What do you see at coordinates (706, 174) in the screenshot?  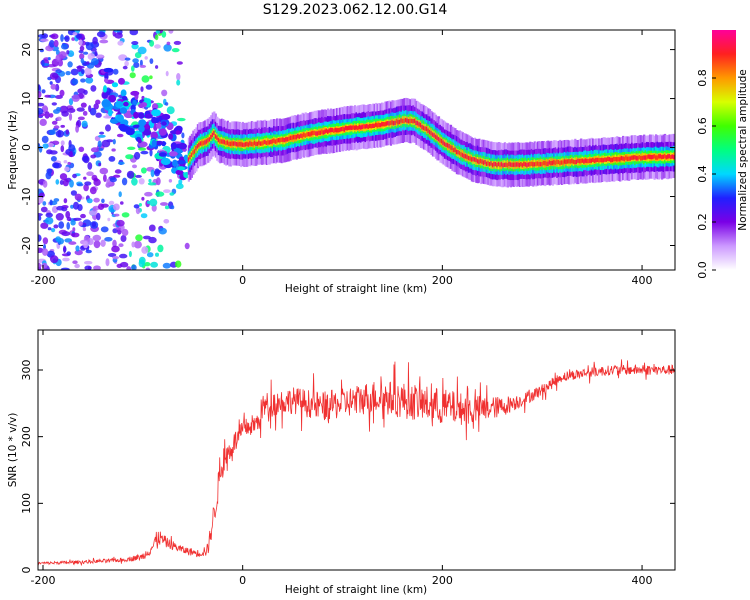 I see `colorbar-ticks: 0.0 0.2 0.4 0.6 0.8` at bounding box center [706, 174].